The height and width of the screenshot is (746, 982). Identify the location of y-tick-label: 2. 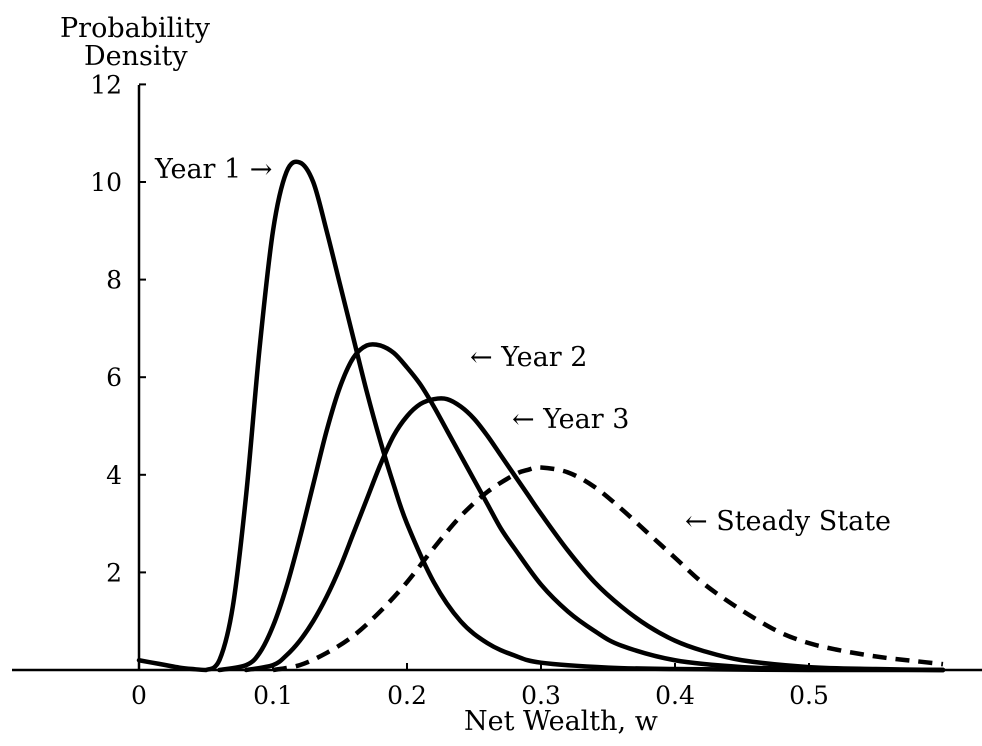
(114, 572).